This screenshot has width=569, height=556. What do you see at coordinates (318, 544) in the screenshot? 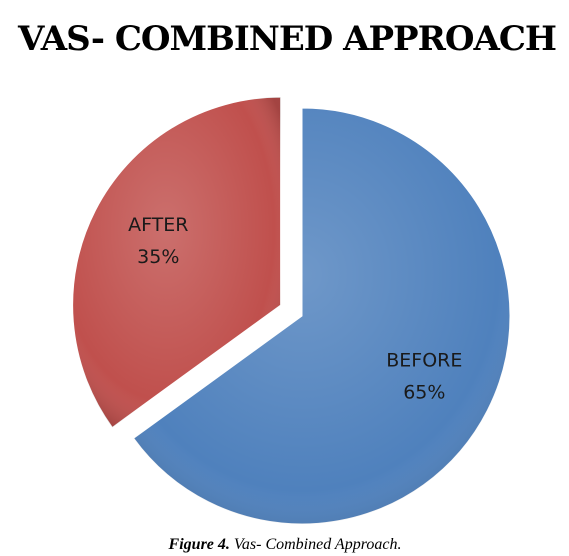
I see `caption-text: Vas- Combined Approach.` at bounding box center [318, 544].